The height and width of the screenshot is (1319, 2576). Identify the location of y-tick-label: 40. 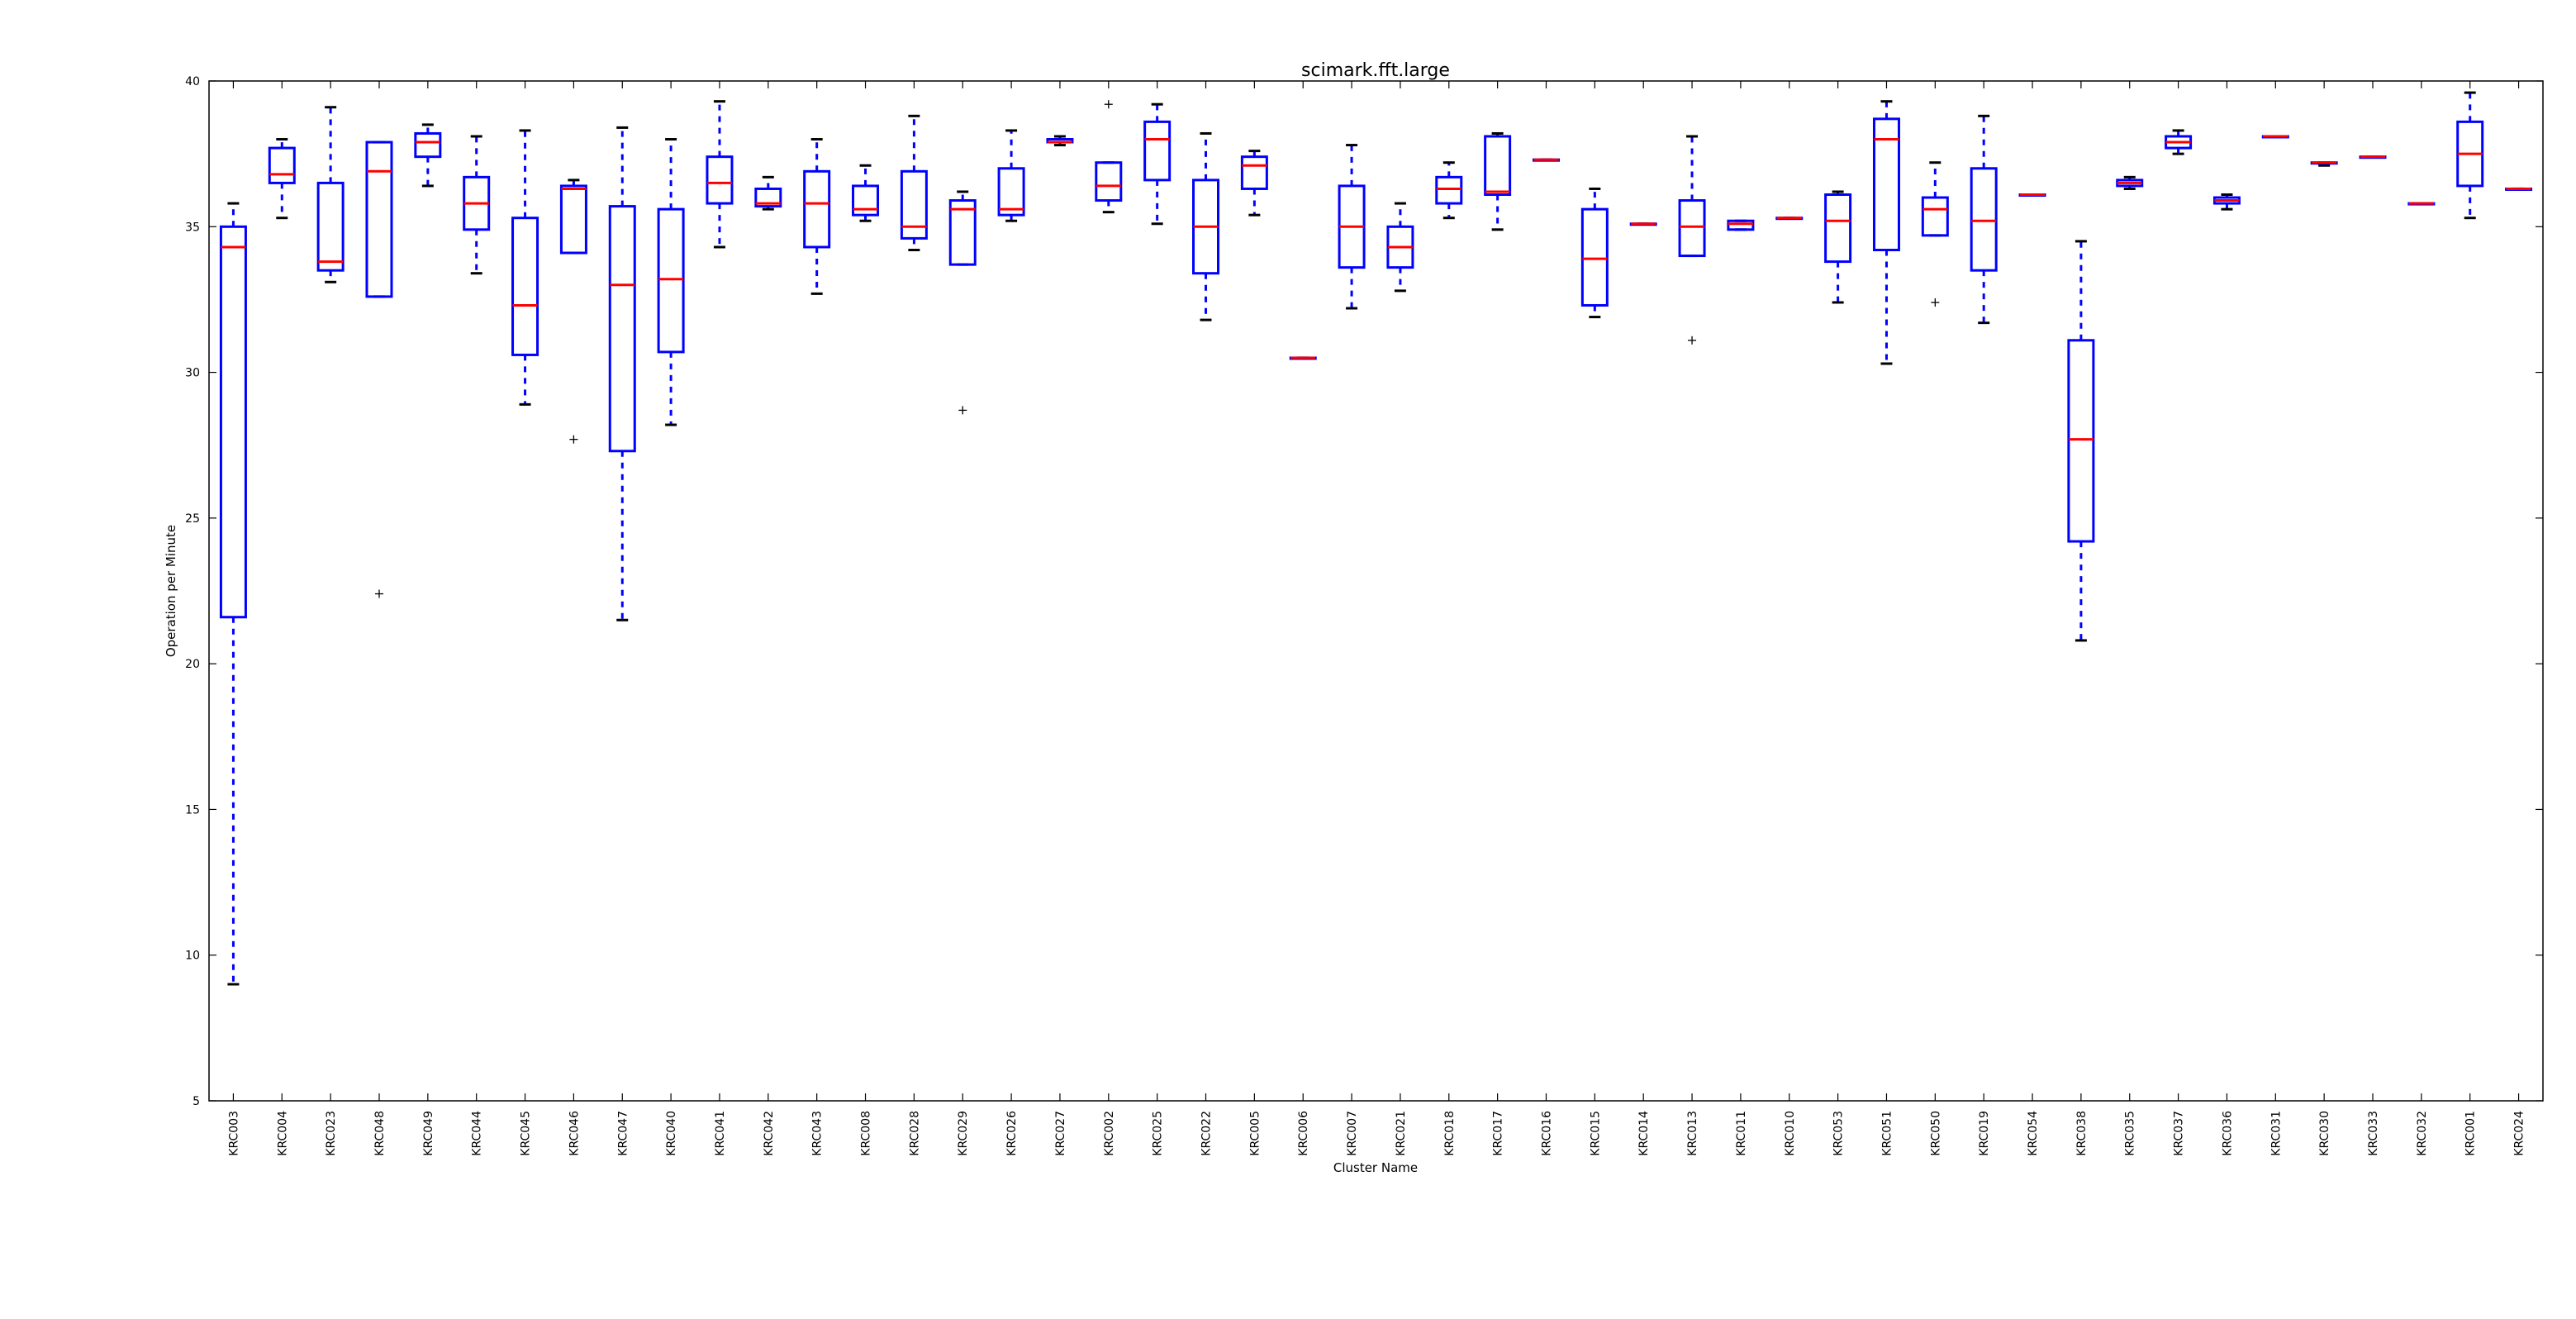
(192, 81).